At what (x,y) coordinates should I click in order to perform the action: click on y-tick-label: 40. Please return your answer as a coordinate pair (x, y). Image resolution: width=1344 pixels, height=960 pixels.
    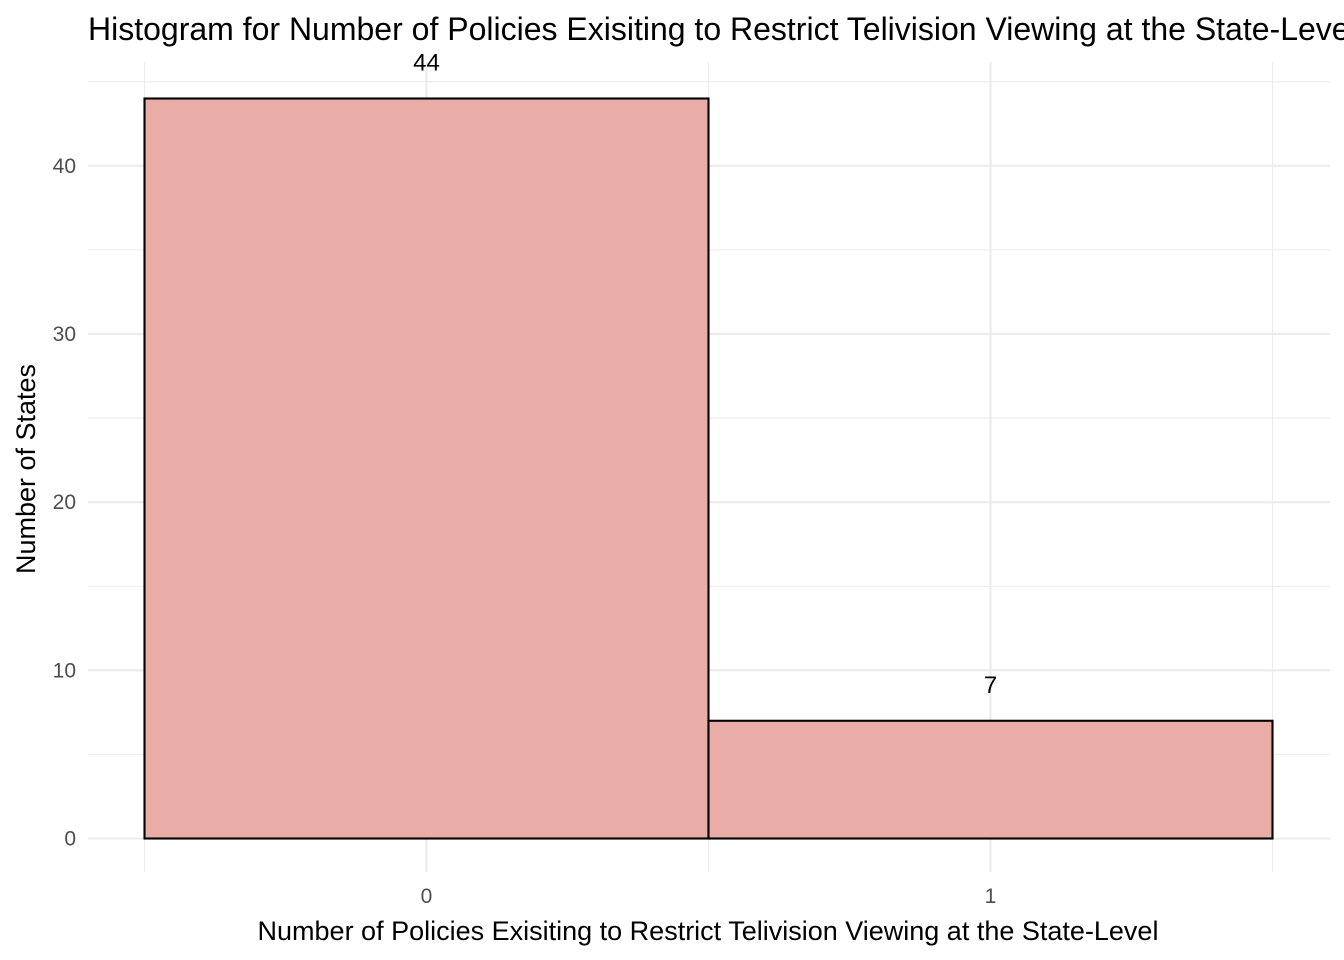
    Looking at the image, I should click on (64, 166).